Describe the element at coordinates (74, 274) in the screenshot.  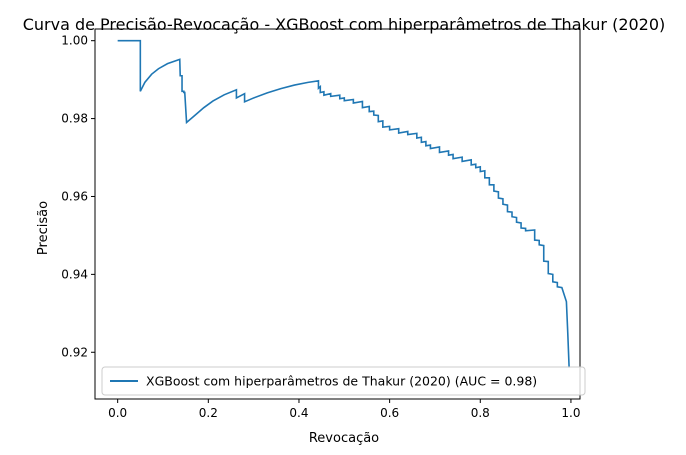
I see `y-tick-label: 0.94` at that location.